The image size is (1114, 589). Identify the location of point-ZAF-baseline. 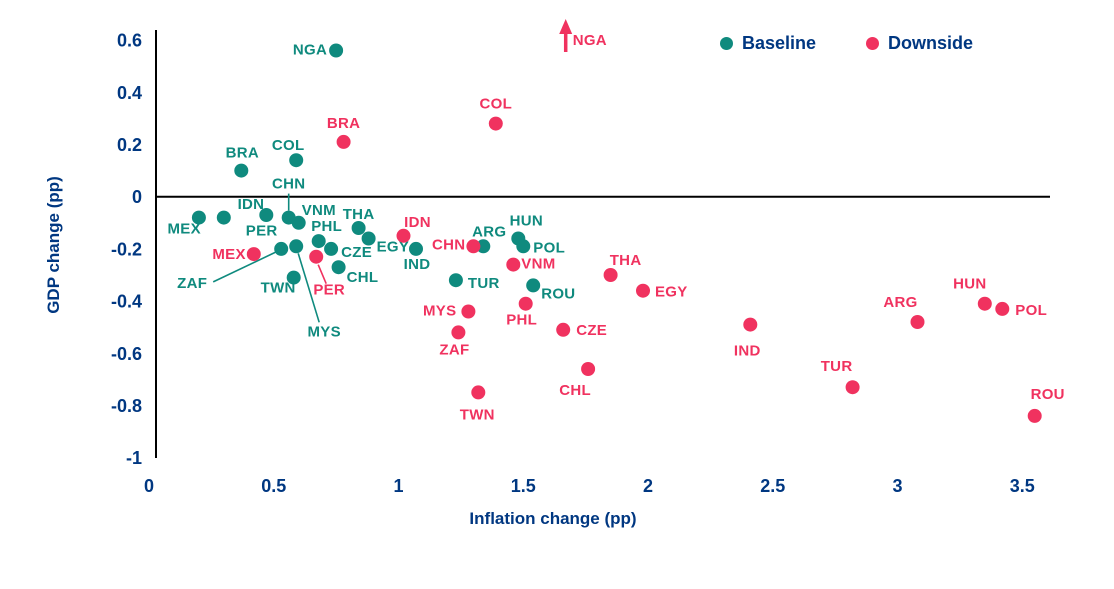
(281, 248).